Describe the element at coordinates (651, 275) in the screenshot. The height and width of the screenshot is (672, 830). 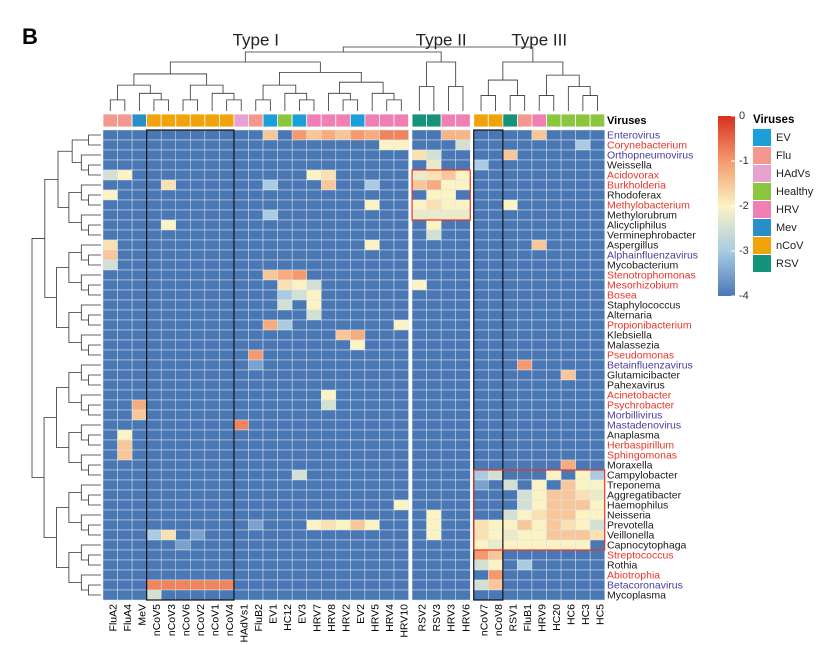
I see `row-label: Stenotrophomonas` at that location.